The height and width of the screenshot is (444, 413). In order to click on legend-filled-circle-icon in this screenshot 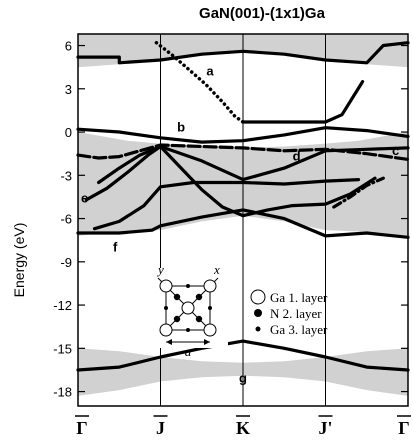, I will do `click(258, 313)`.